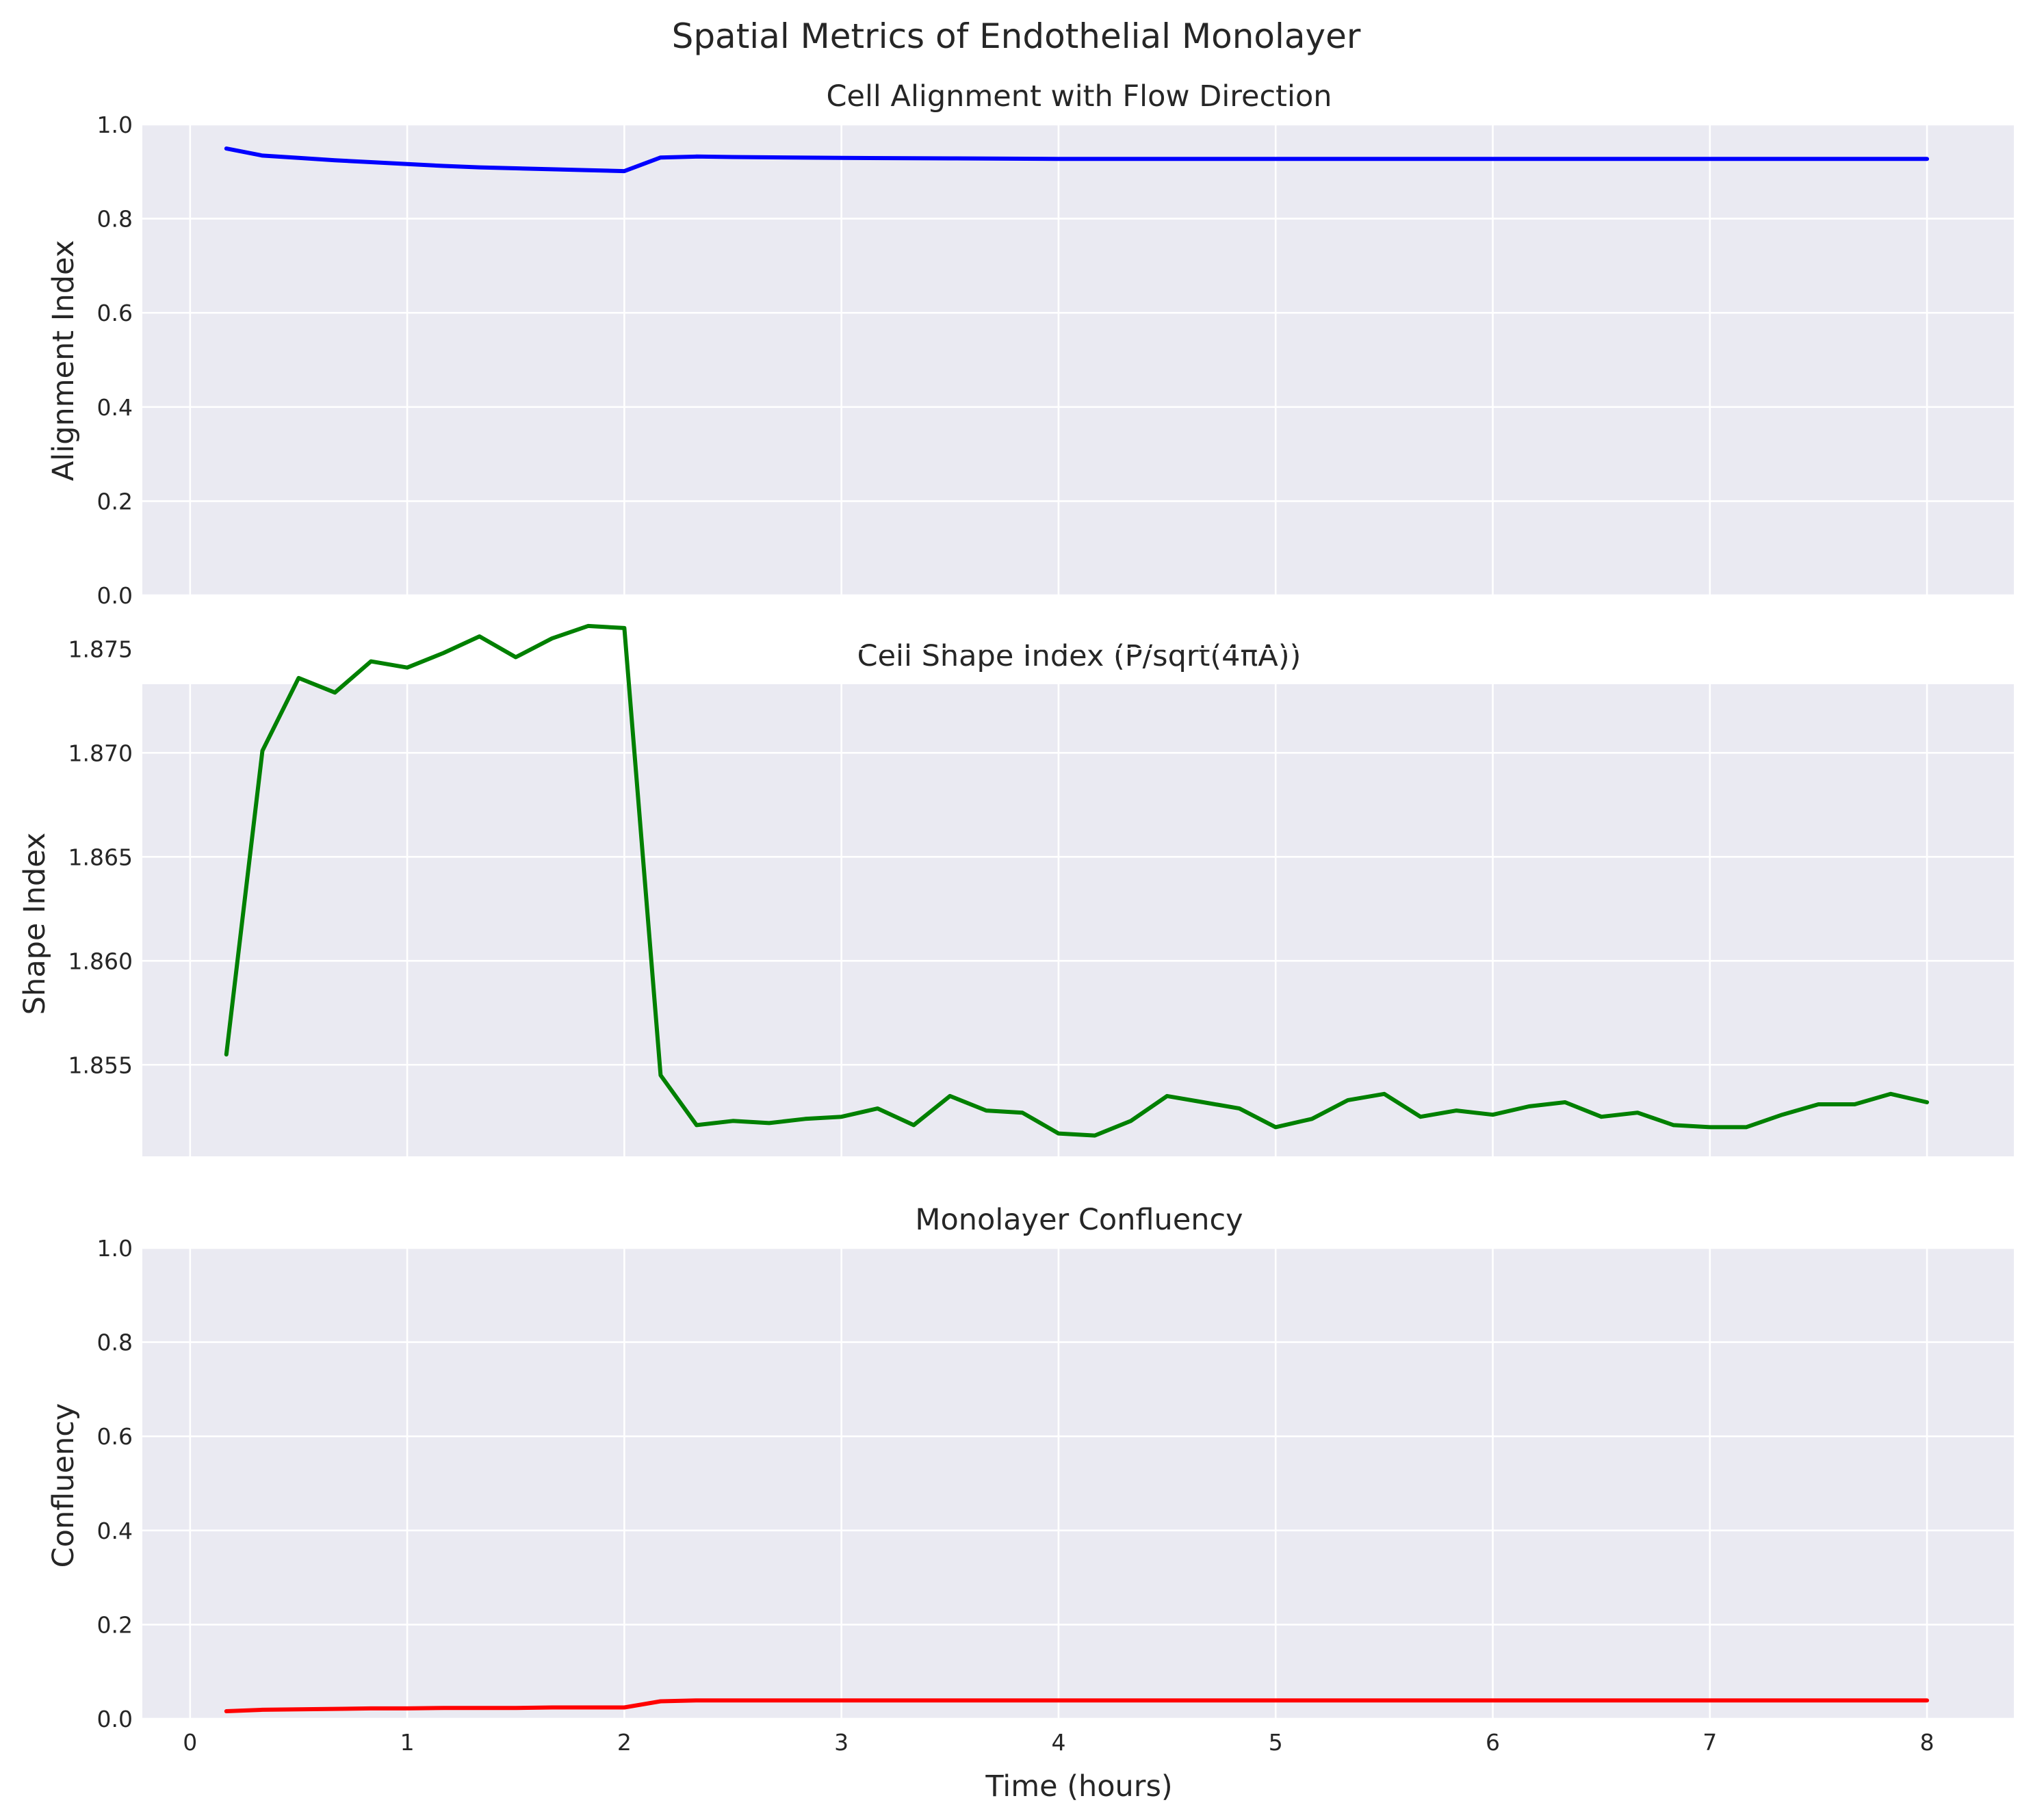 This screenshot has height=1820, width=2033. Describe the element at coordinates (1276, 1742) in the screenshot. I see `x-tick-label: 5` at that location.